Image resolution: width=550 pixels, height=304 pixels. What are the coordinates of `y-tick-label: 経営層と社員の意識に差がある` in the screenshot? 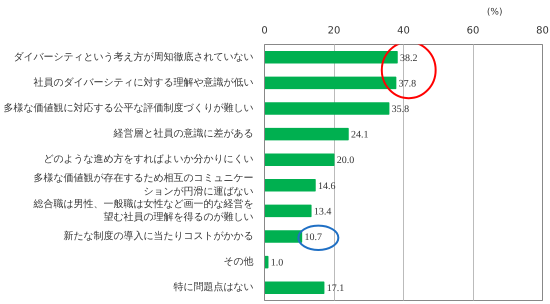 It's located at (183, 134).